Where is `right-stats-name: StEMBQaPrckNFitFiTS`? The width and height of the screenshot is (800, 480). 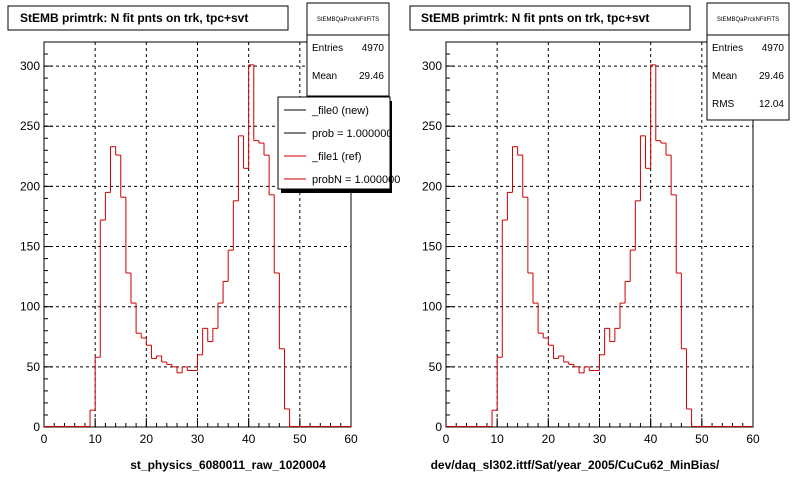 right-stats-name: StEMBQaPrckNFitFiTS is located at coordinates (748, 20).